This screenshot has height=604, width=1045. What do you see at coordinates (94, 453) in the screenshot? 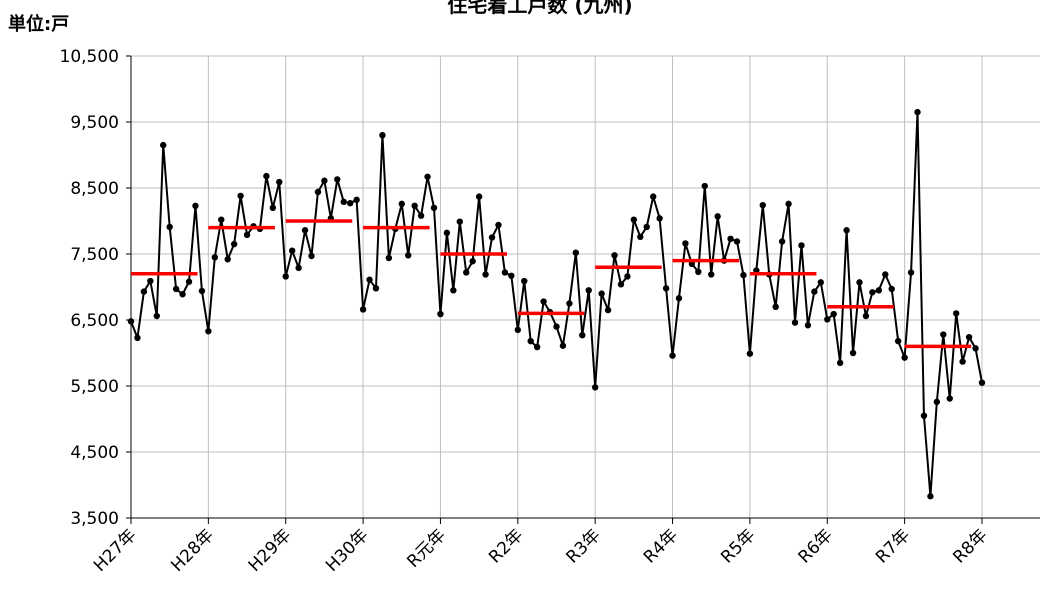
I see `y-tick-label: 4,500` at bounding box center [94, 453].